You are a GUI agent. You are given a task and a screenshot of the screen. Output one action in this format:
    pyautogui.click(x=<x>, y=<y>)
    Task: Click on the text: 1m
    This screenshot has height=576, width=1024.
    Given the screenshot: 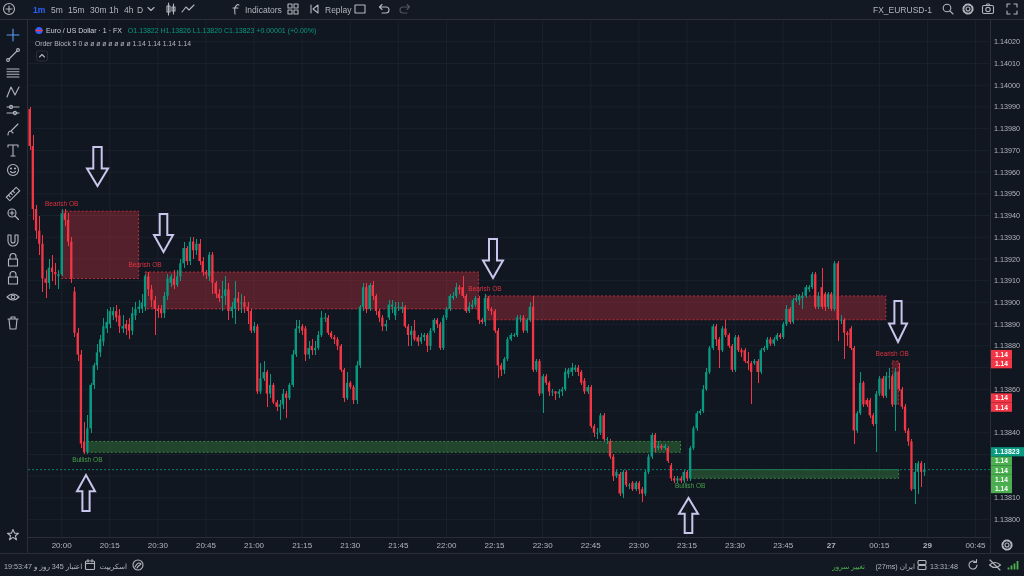 What is the action you would take?
    pyautogui.click(x=39, y=9)
    